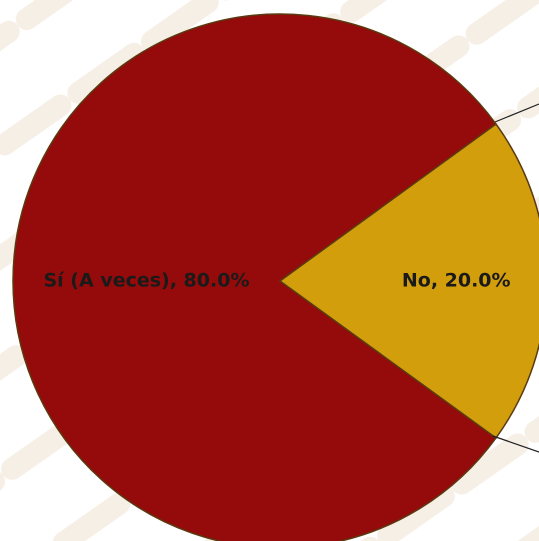 Image resolution: width=539 pixels, height=541 pixels. Describe the element at coordinates (147, 281) in the screenshot. I see `data-label: Sí (A veces), 80.0%` at that location.